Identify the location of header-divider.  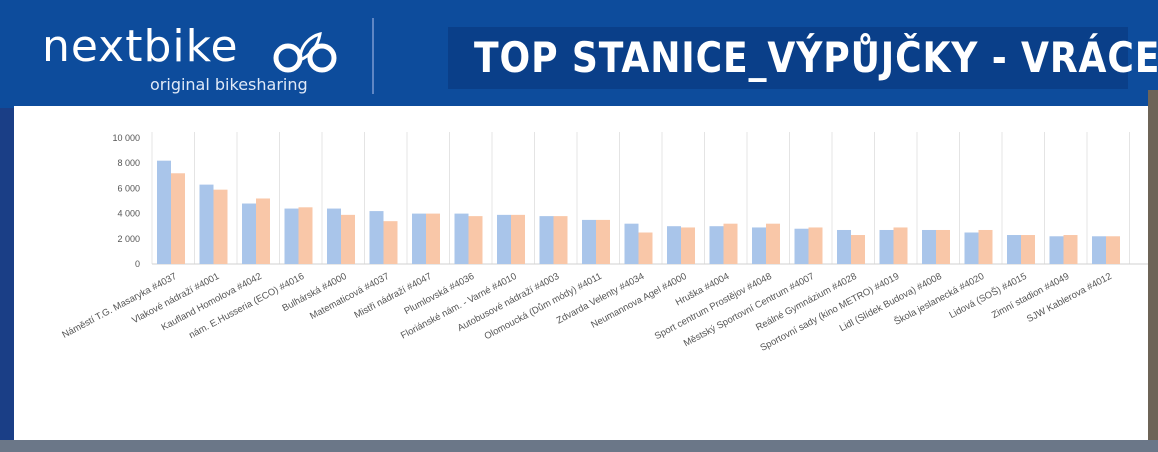
(373, 56).